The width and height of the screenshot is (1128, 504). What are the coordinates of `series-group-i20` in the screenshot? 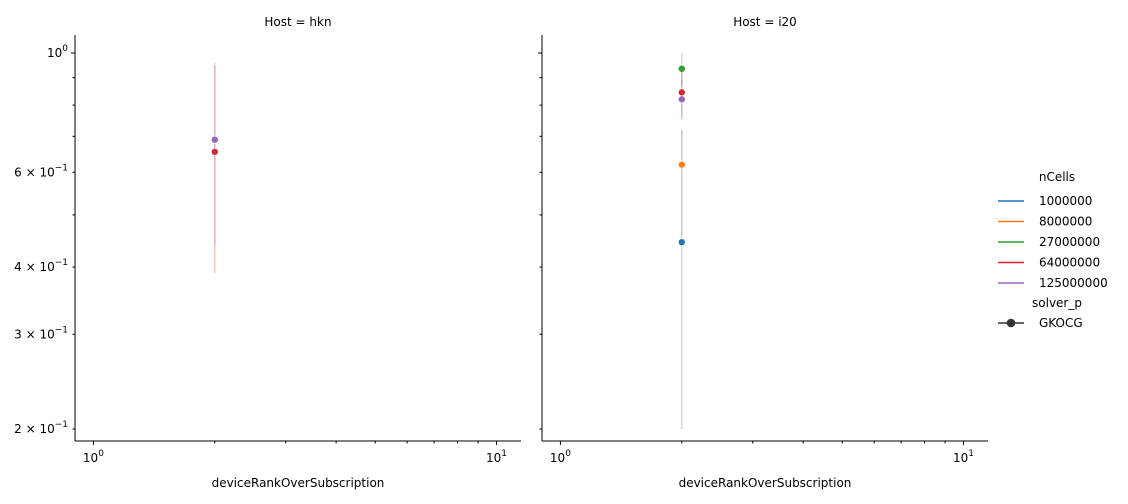 It's located at (681, 241).